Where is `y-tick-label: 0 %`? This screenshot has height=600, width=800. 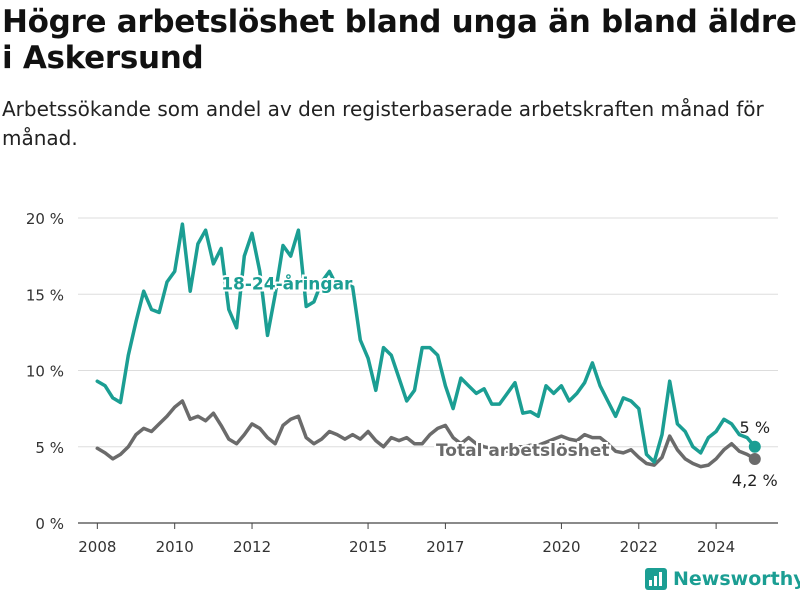 y-tick-label: 0 % is located at coordinates (49, 524).